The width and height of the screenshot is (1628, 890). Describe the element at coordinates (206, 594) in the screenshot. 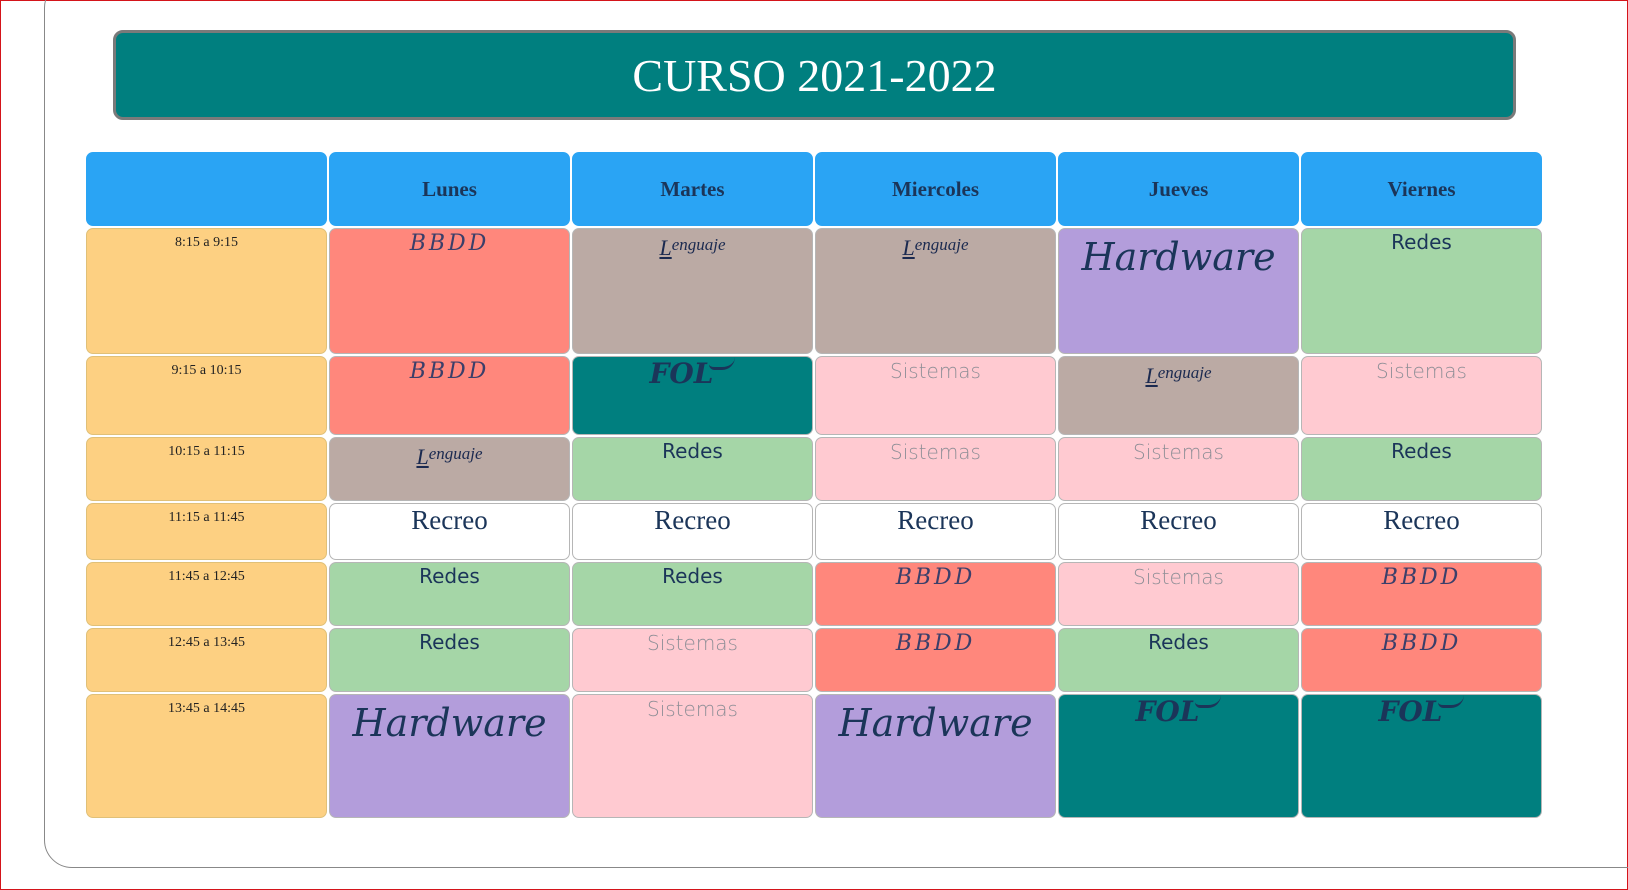

I see `time-slot: 11:45 a 12:45` at that location.